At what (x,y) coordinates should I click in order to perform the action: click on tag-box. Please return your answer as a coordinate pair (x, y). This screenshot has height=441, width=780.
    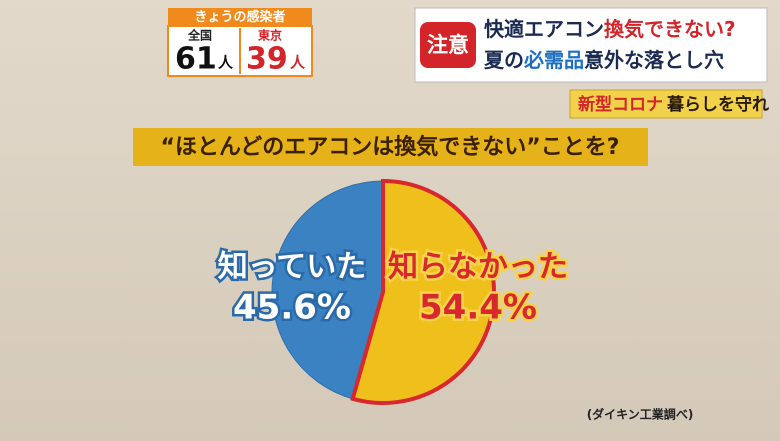
    Looking at the image, I should click on (666, 104).